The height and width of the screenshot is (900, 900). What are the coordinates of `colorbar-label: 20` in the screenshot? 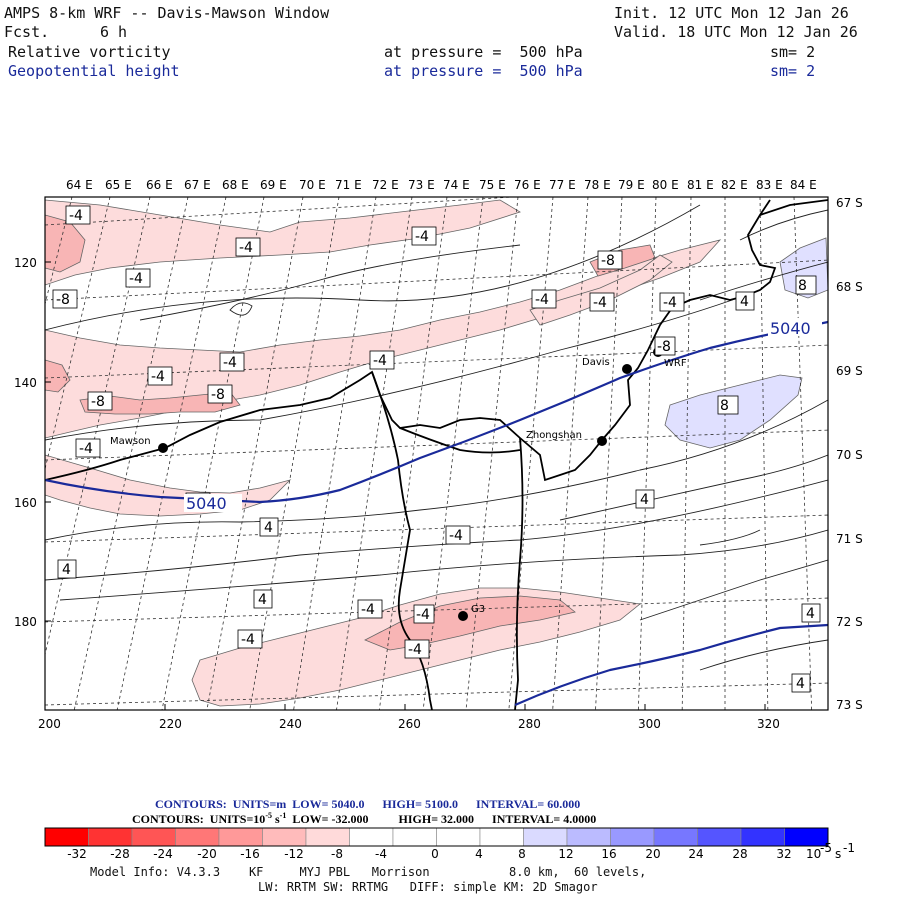 It's located at (652, 854).